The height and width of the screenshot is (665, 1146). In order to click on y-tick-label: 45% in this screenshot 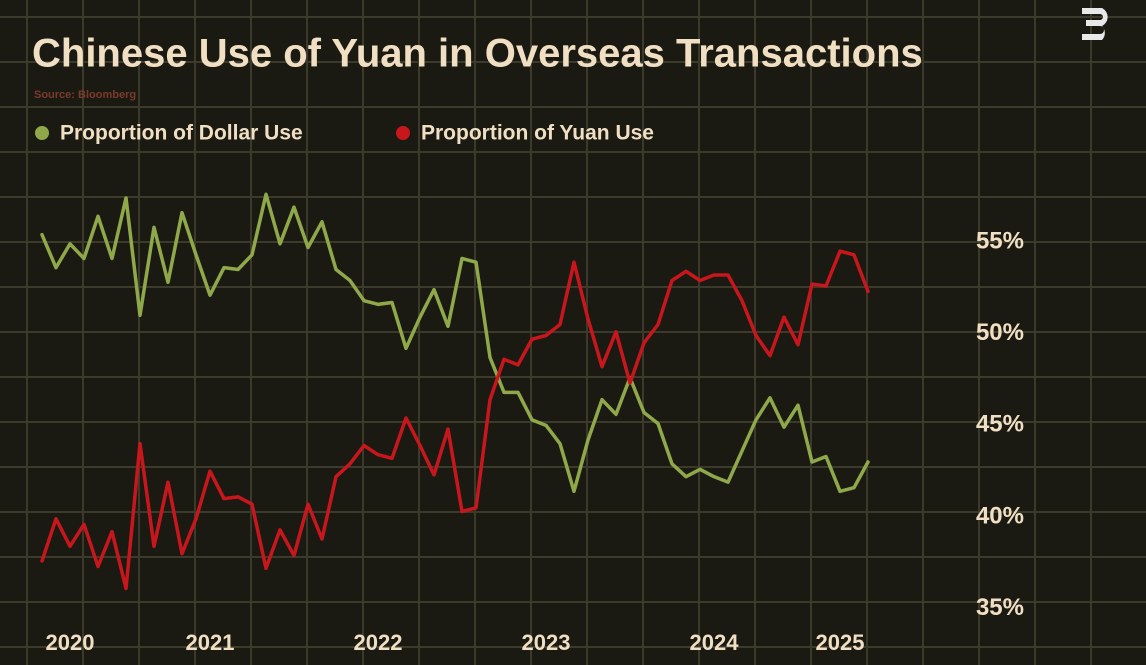, I will do `click(1000, 424)`.